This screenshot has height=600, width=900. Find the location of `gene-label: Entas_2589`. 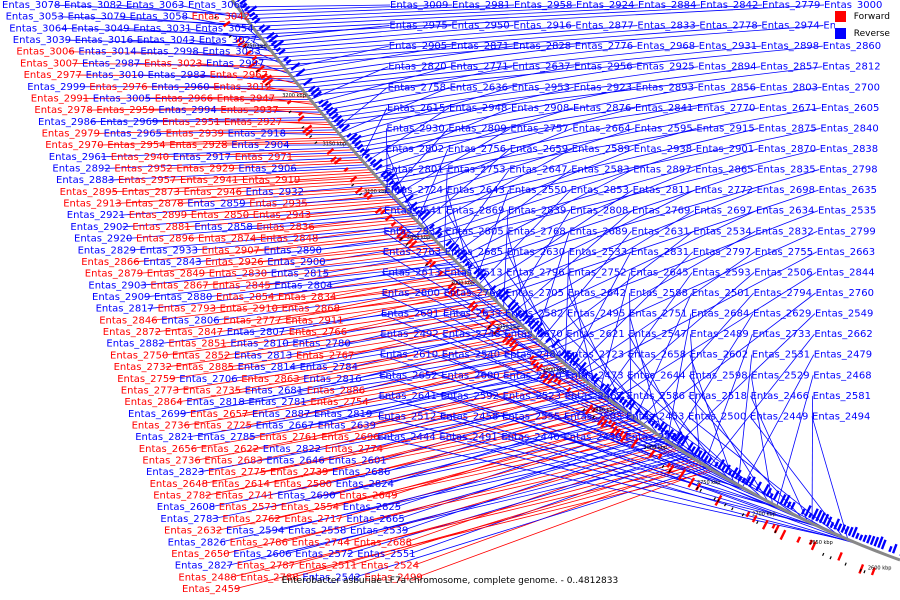

gene-label: Entas_2589 is located at coordinates (601, 149).